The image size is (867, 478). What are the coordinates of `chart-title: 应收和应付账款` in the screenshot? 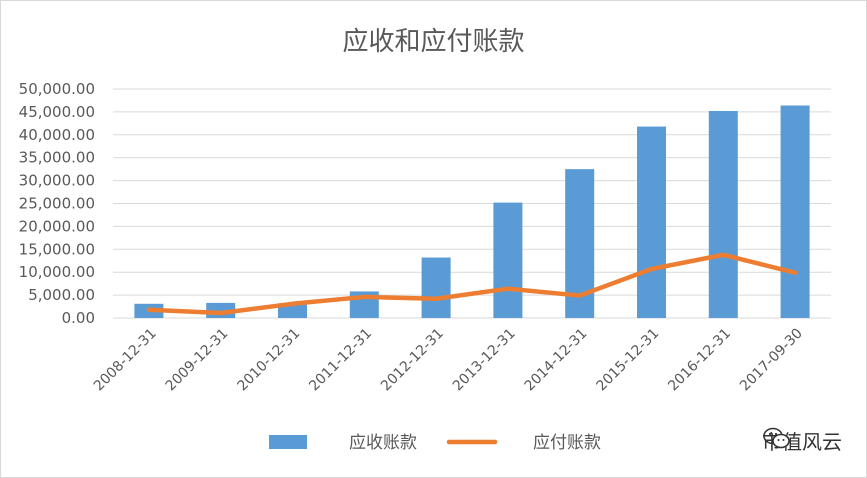 It's located at (433, 42).